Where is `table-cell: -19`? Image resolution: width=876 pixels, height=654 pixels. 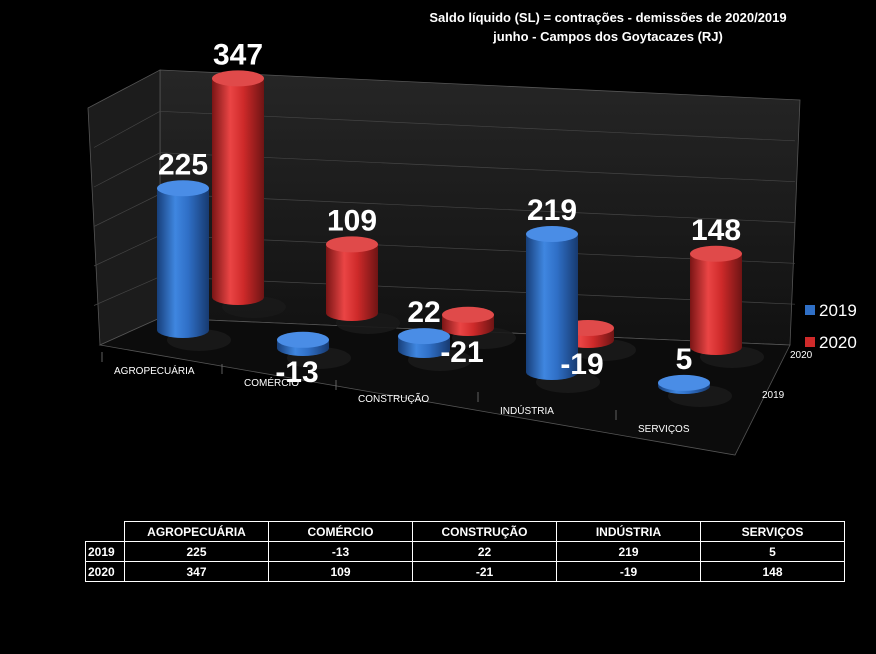 table-cell: -19 is located at coordinates (628, 571).